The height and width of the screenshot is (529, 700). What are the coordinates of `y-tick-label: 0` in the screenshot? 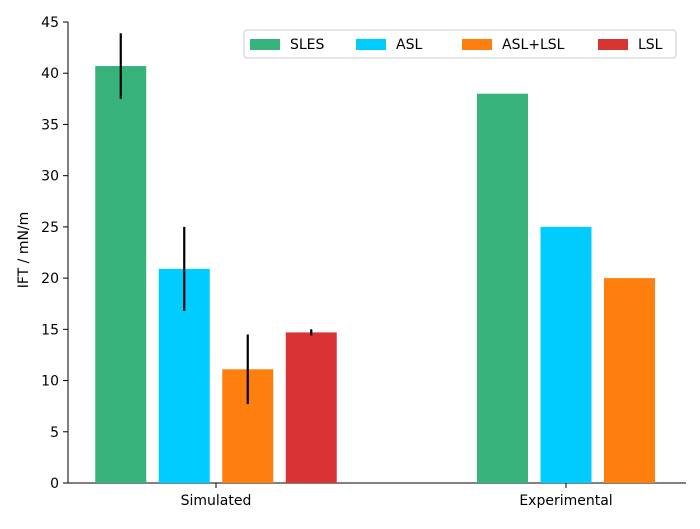 It's located at (54, 484).